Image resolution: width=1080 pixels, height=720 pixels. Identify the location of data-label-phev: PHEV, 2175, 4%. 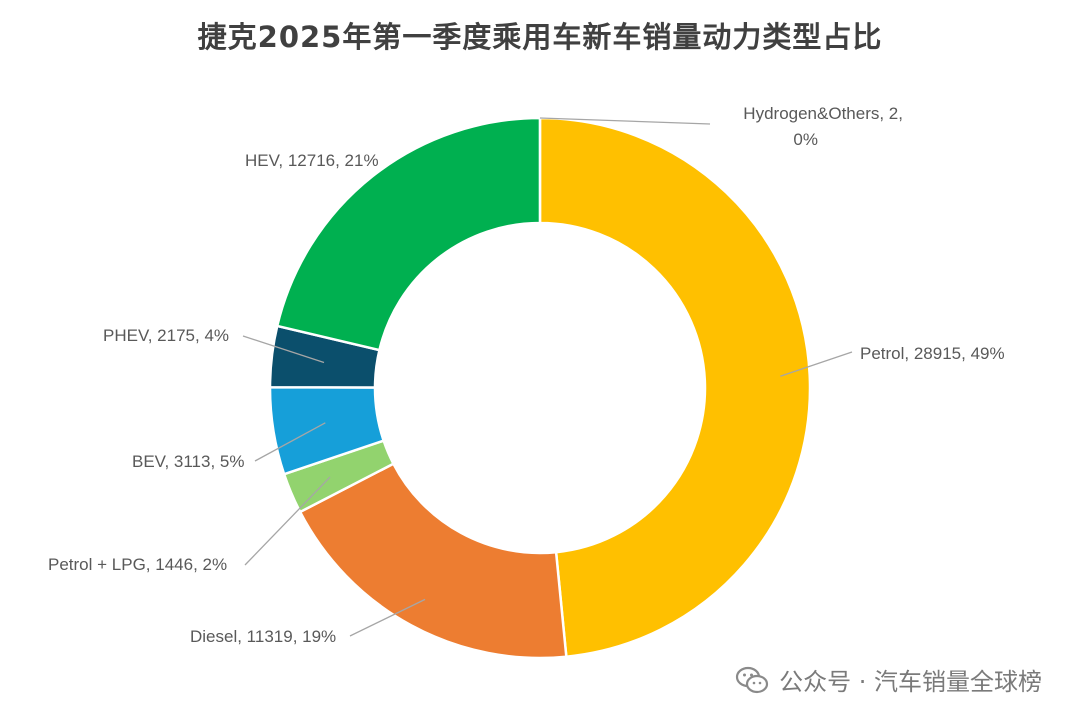
(166, 335).